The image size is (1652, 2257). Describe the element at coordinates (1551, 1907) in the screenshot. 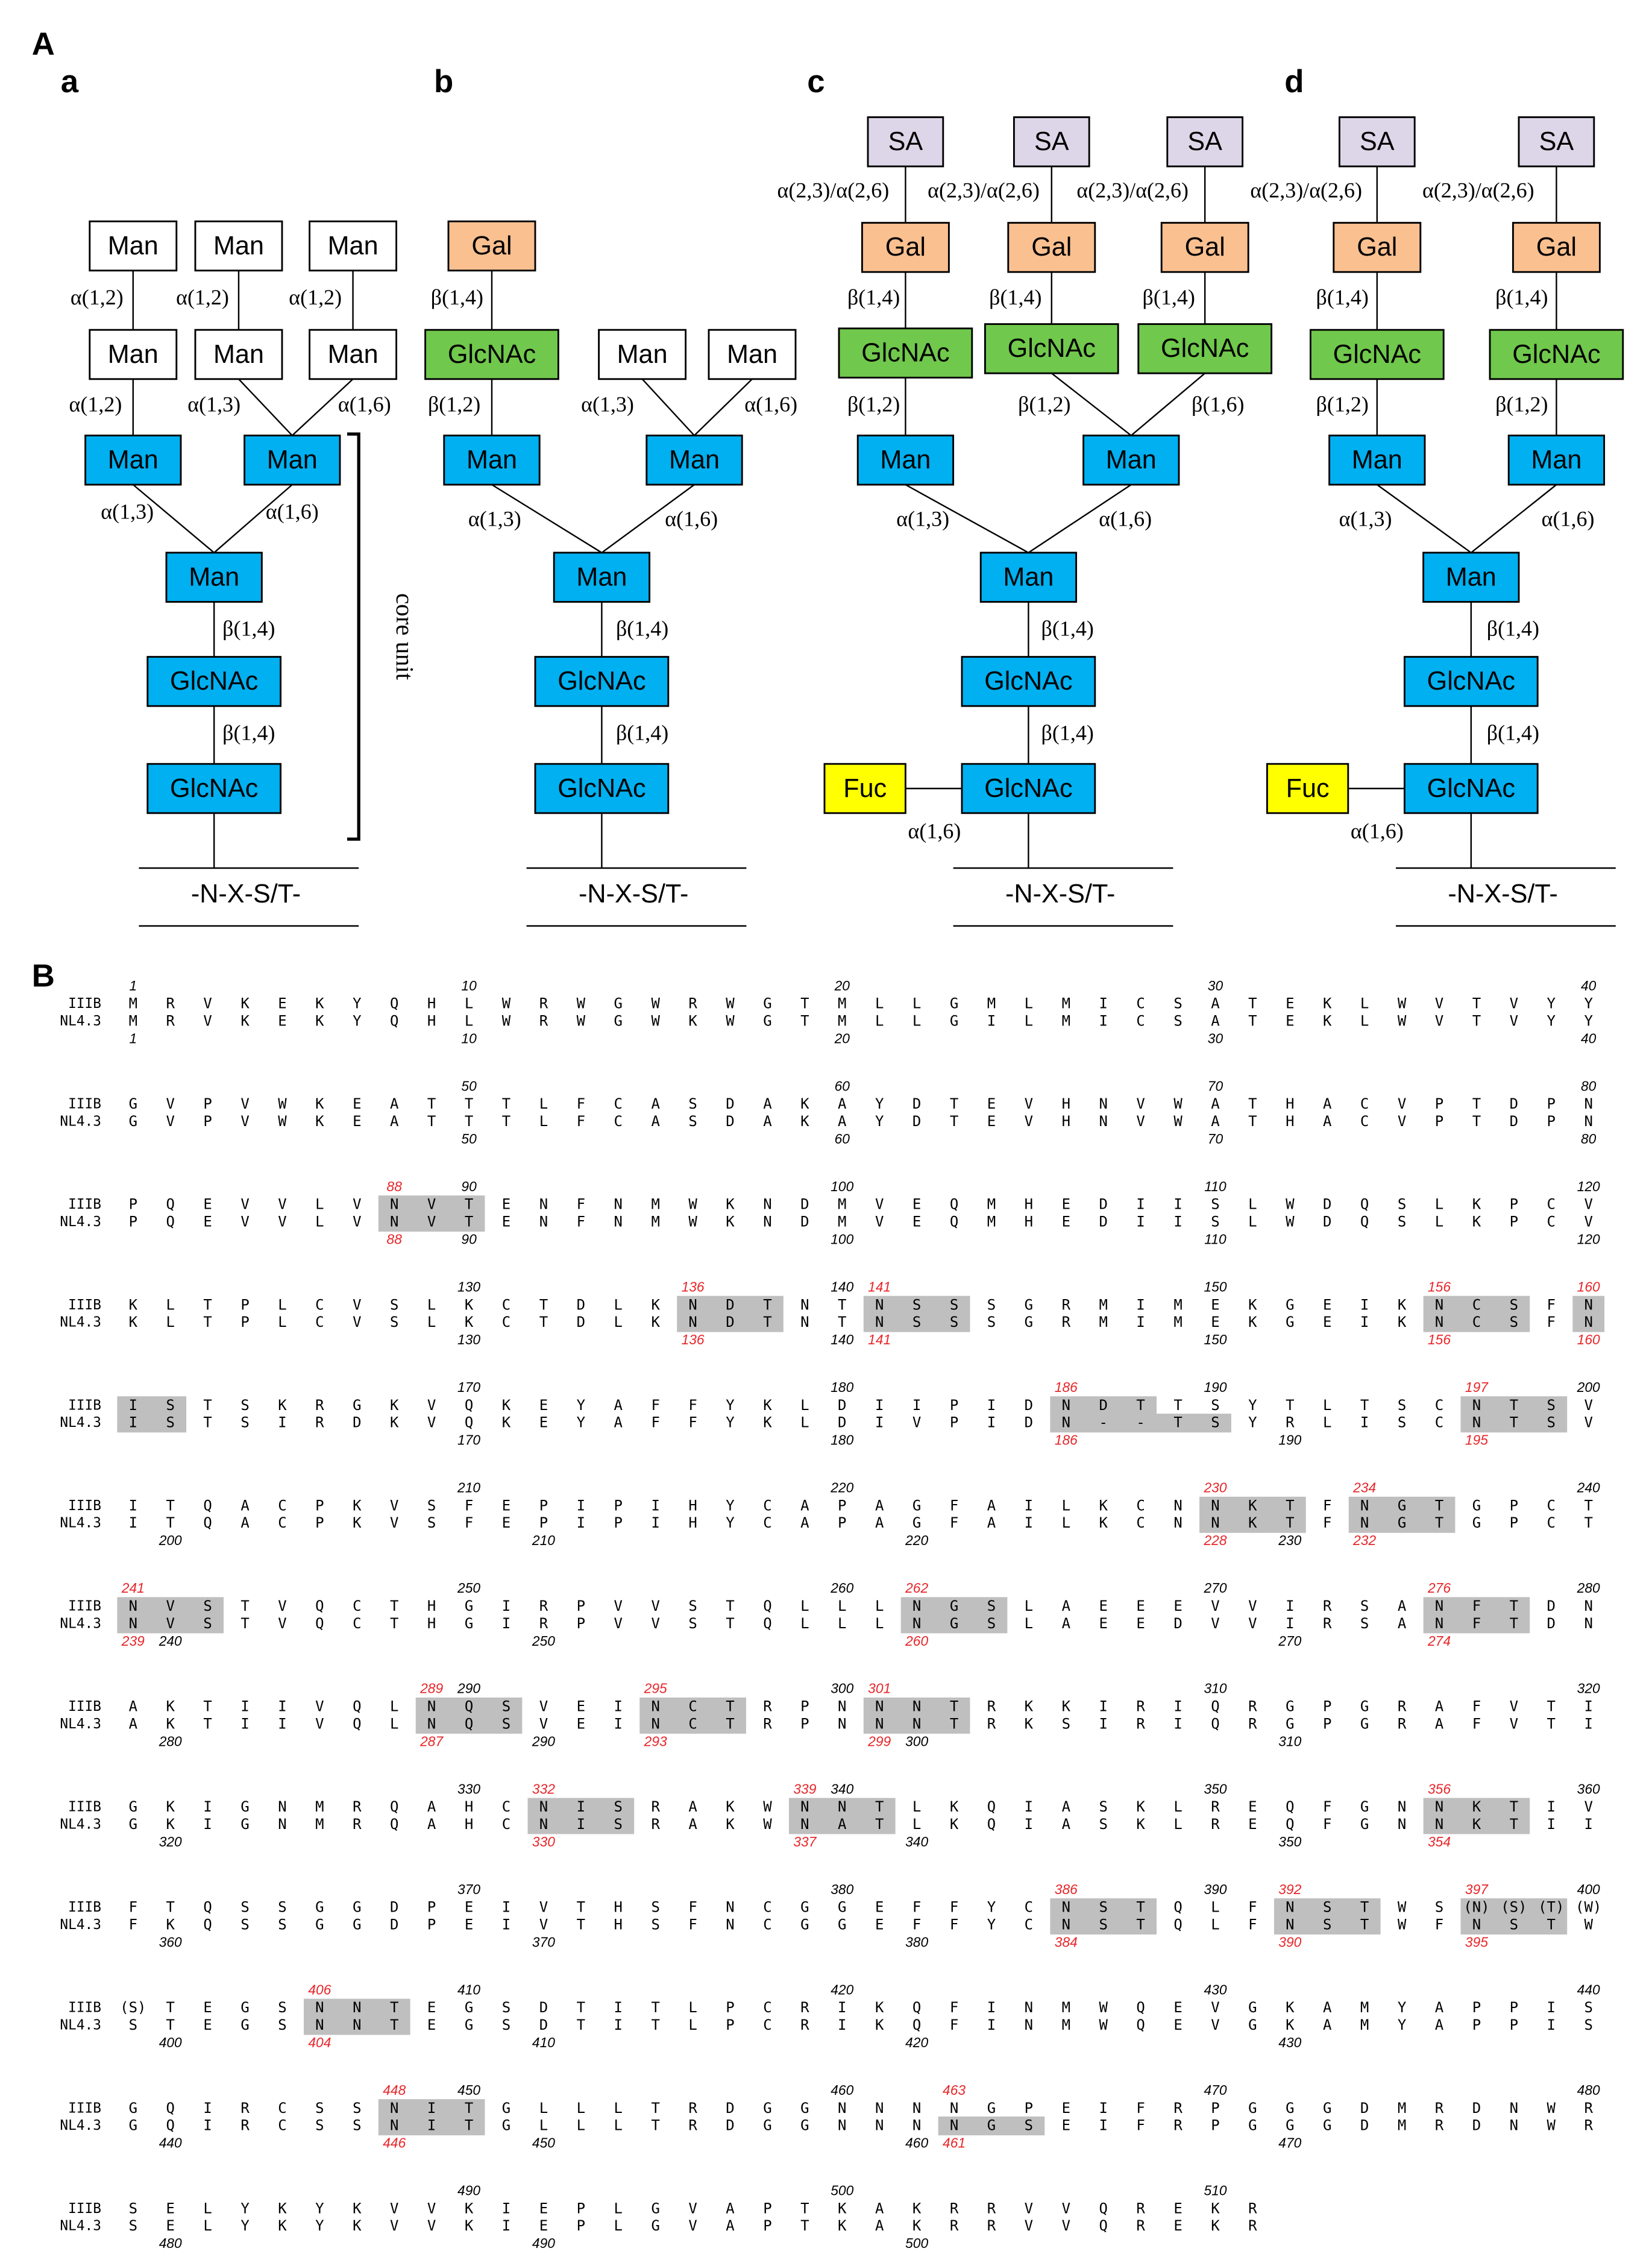

I see `residue: (T)` at that location.